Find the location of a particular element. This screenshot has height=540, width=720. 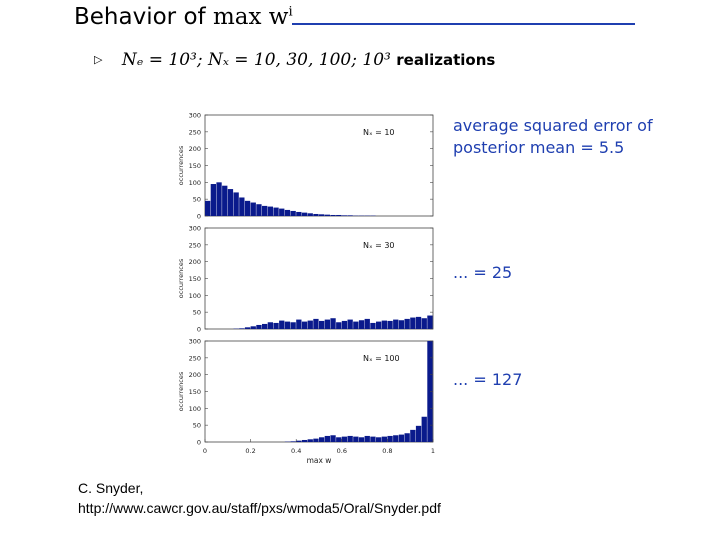

note-error-line2: posterior mean = 5.5 is located at coordinates (539, 147).